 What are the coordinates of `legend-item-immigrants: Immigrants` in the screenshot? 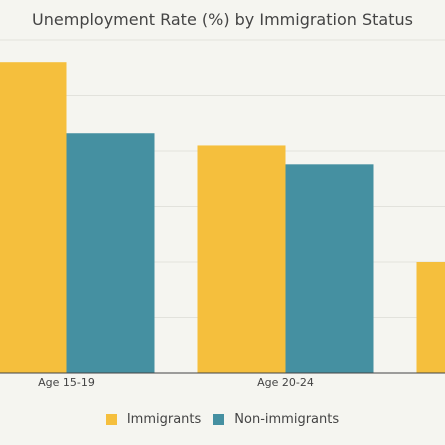 It's located at (153, 419).